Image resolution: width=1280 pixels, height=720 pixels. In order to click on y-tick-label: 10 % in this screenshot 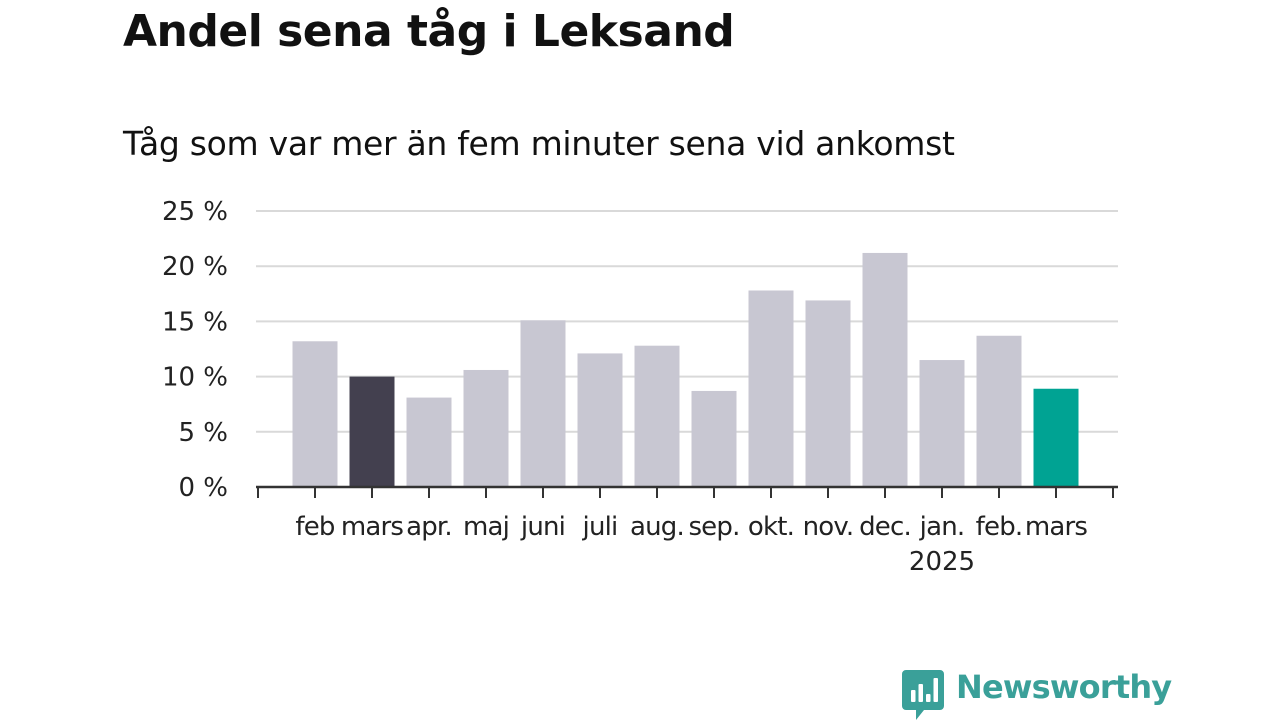, I will do `click(195, 378)`.